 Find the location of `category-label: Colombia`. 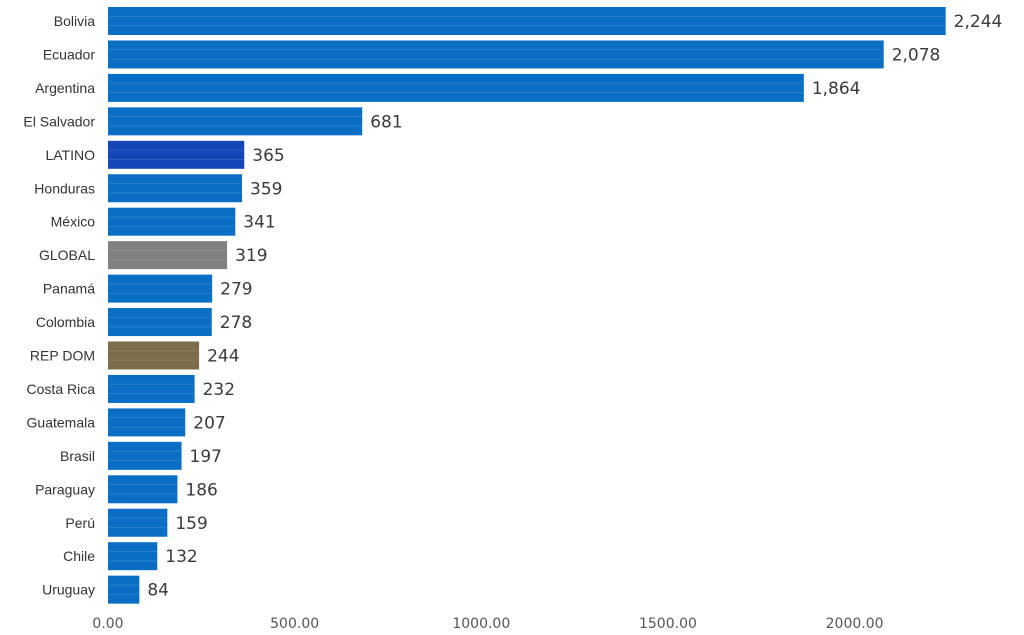

category-label: Colombia is located at coordinates (65, 322).